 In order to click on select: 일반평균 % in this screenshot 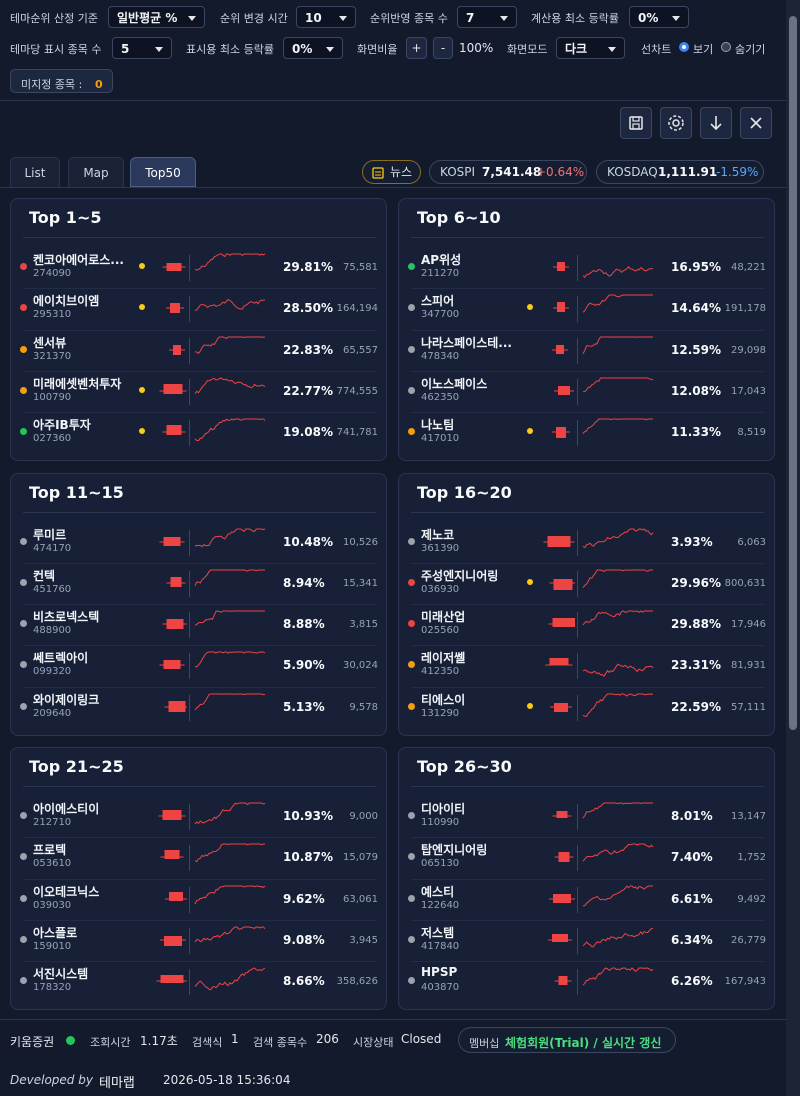, I will do `click(156, 17)`.